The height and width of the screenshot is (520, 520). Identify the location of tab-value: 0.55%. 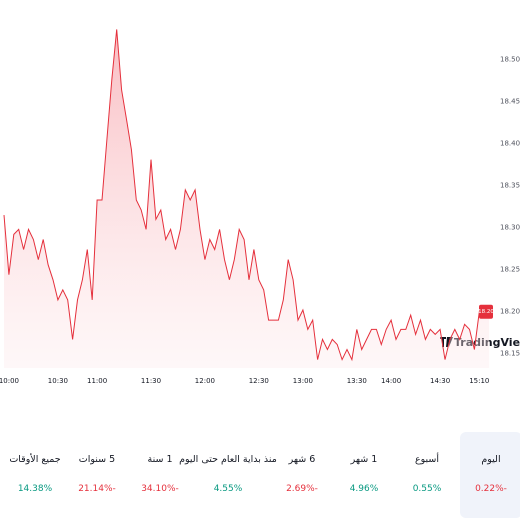
(427, 489).